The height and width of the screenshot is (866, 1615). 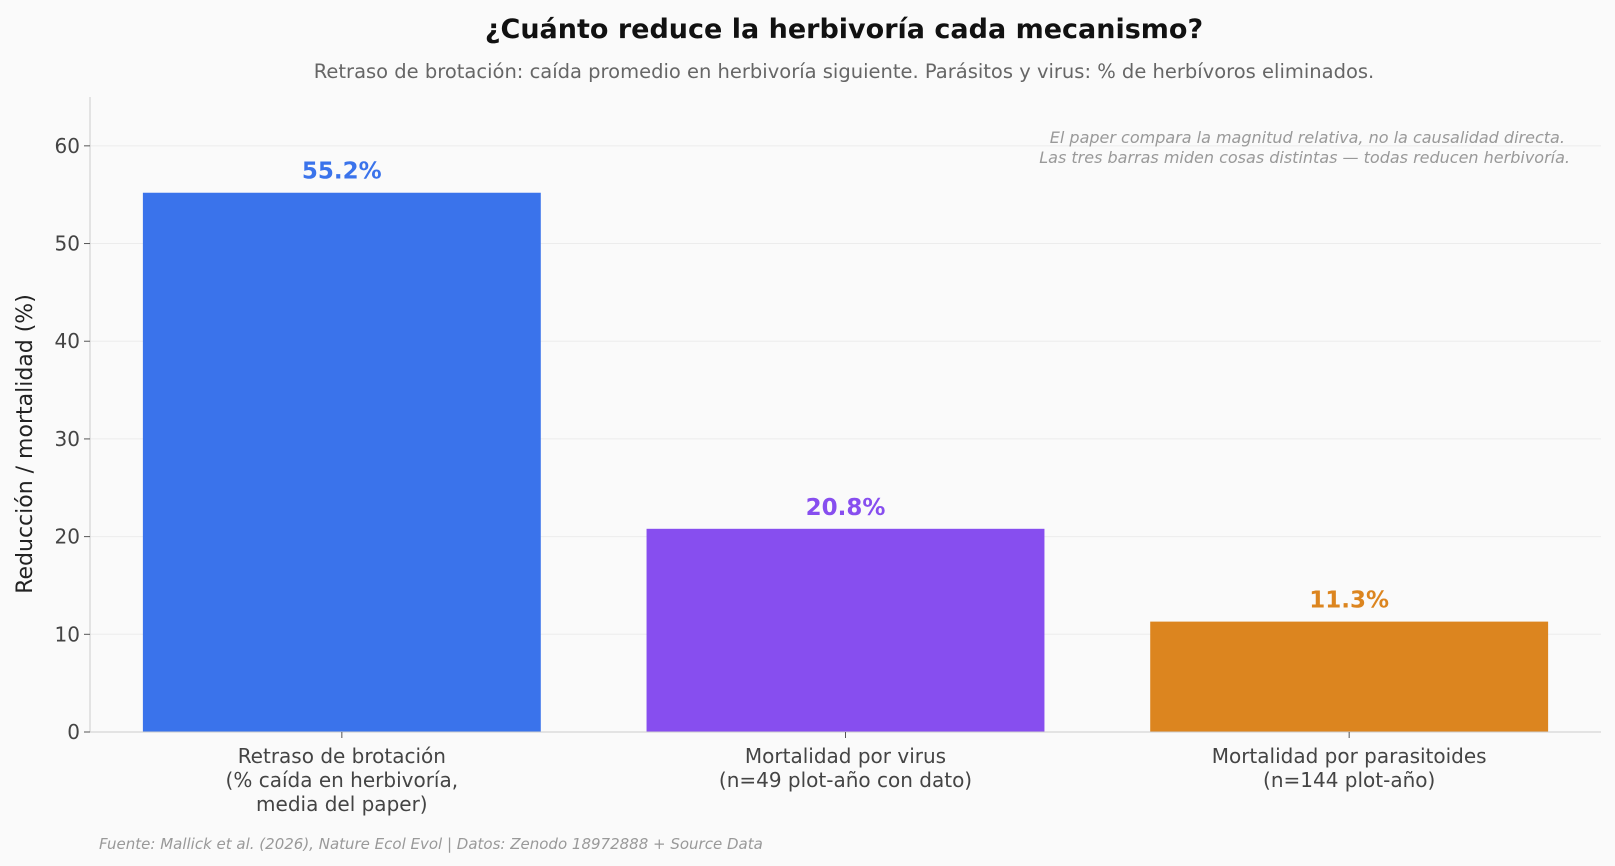 What do you see at coordinates (1349, 780) in the screenshot?
I see `x-tick-label-line: (n=144 plot-año)` at bounding box center [1349, 780].